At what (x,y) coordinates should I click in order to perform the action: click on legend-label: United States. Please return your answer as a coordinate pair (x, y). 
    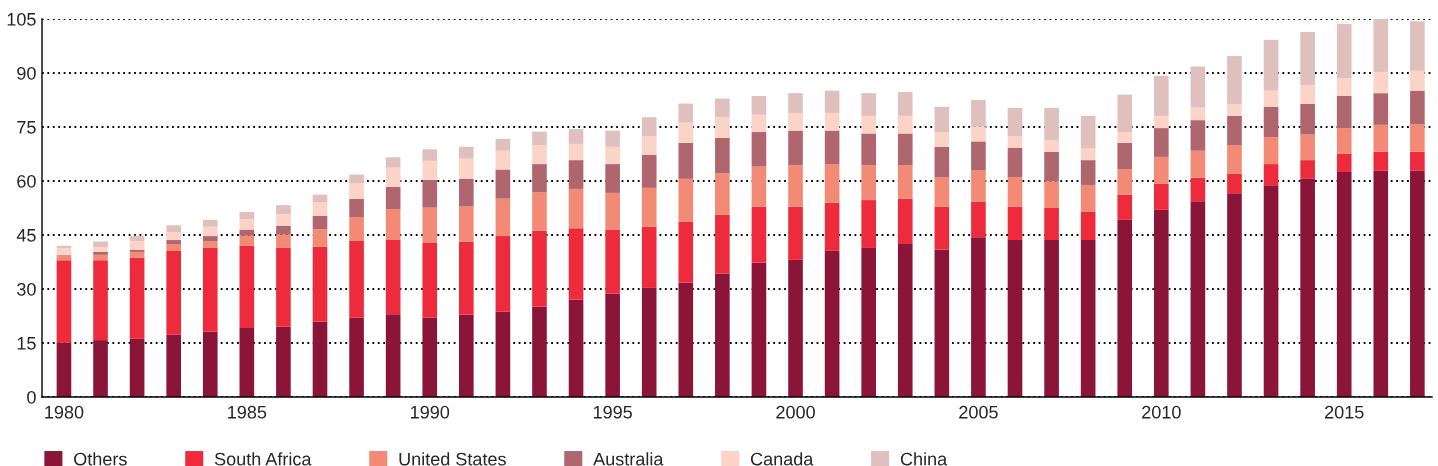
    Looking at the image, I should click on (452, 459).